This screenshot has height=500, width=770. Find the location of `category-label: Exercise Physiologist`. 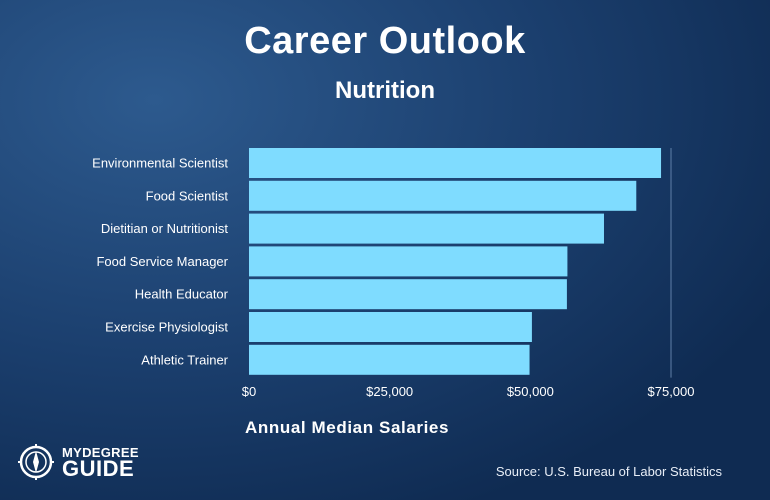

category-label: Exercise Physiologist is located at coordinates (166, 327).